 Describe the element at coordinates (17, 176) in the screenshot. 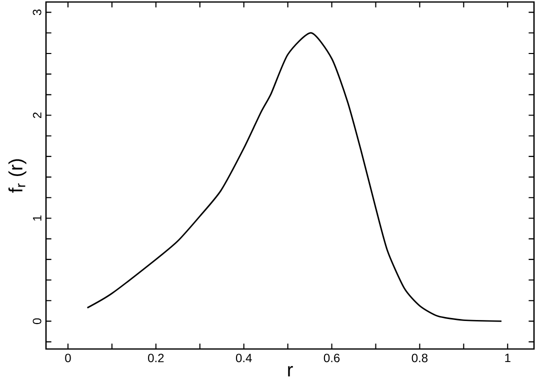

I see `y-axis-title: f$_{r}$ (r)` at that location.